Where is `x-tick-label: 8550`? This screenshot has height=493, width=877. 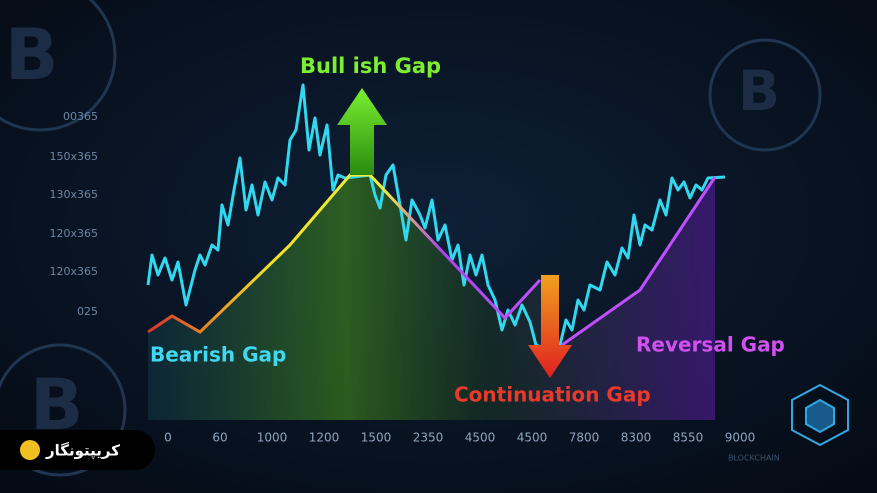 x-tick-label: 8550 is located at coordinates (688, 438).